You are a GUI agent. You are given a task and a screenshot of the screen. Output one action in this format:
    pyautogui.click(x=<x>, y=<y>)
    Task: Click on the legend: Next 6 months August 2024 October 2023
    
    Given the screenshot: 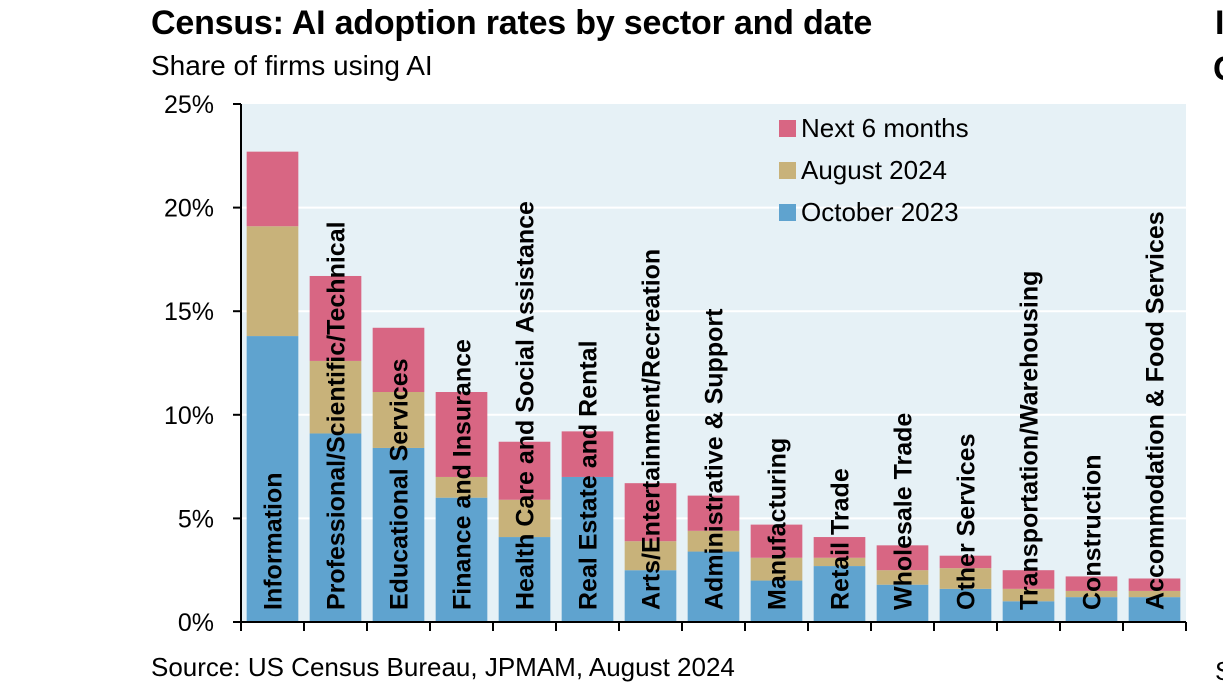 What is the action you would take?
    pyautogui.click(x=874, y=170)
    